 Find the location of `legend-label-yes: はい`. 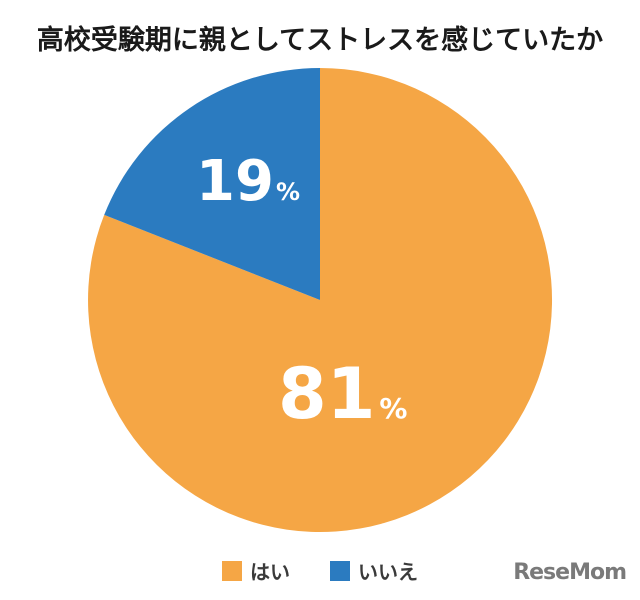

legend-label-yes: はい is located at coordinates (270, 572).